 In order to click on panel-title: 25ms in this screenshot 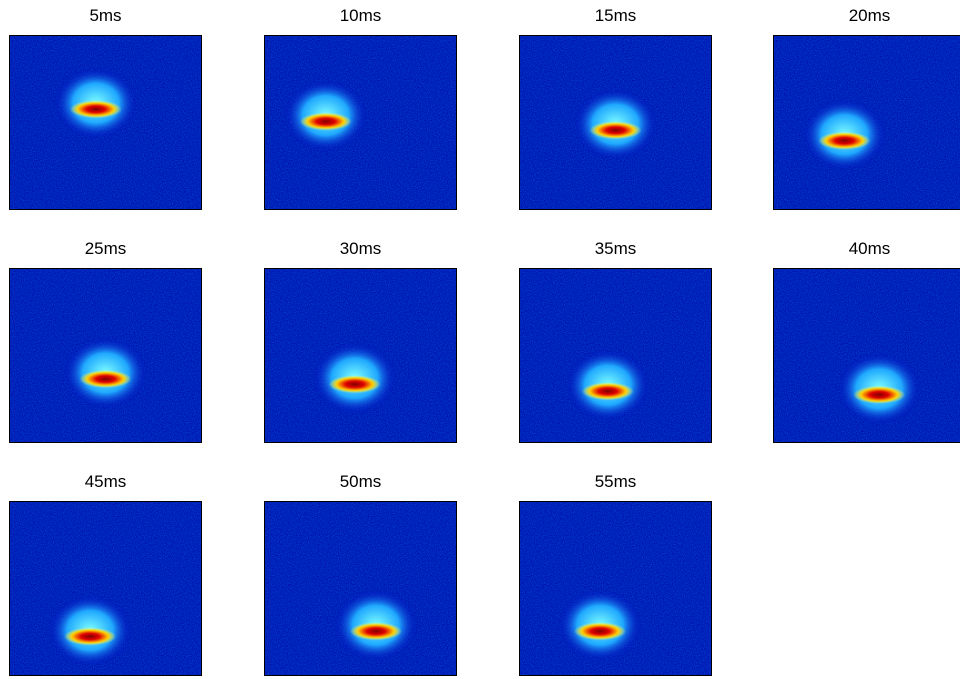, I will do `click(105, 248)`.